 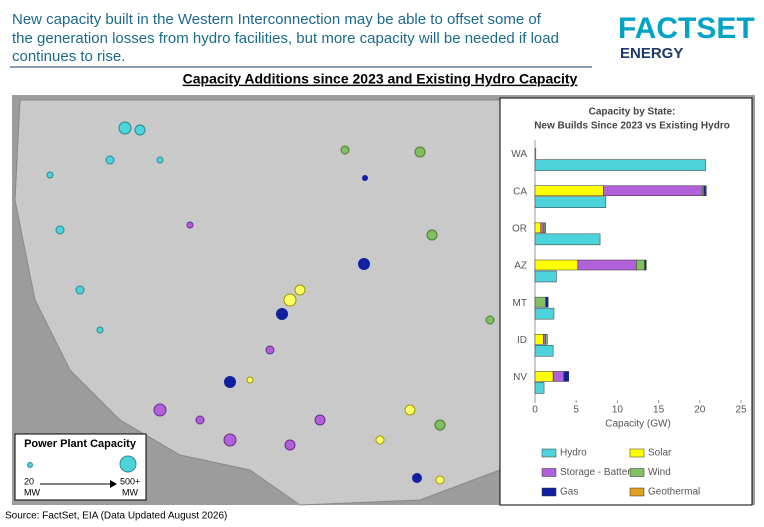 I want to click on y-tick-label: WA, so click(x=519, y=154).